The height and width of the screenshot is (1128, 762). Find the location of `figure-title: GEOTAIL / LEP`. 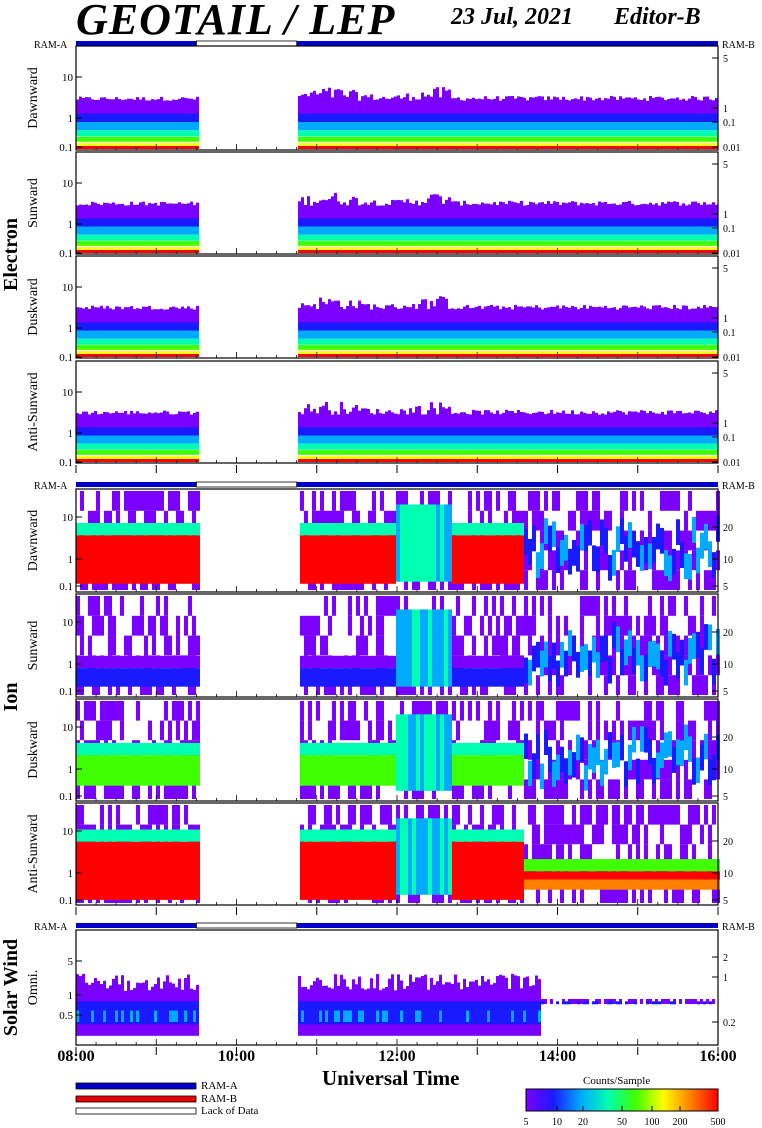

figure-title: GEOTAIL / LEP is located at coordinates (236, 22).